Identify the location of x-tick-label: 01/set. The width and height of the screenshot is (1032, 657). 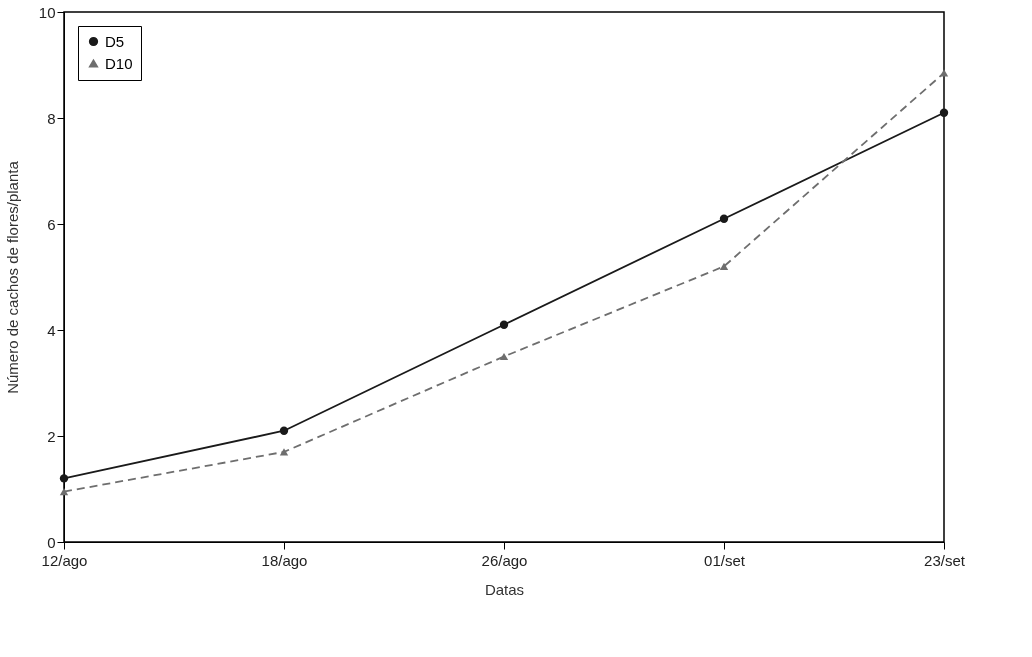
(725, 560).